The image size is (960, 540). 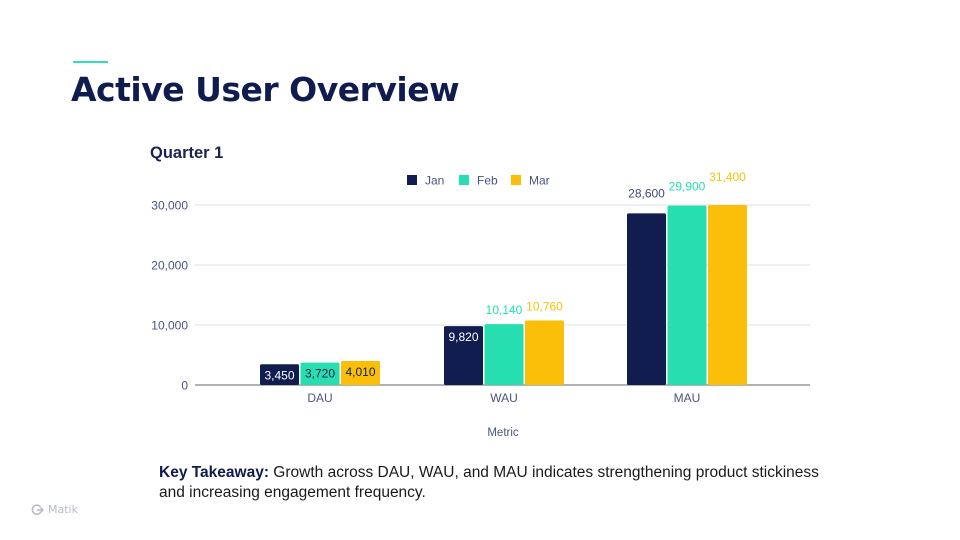 I want to click on takeaway-label: Key Takeaway:, so click(x=214, y=472).